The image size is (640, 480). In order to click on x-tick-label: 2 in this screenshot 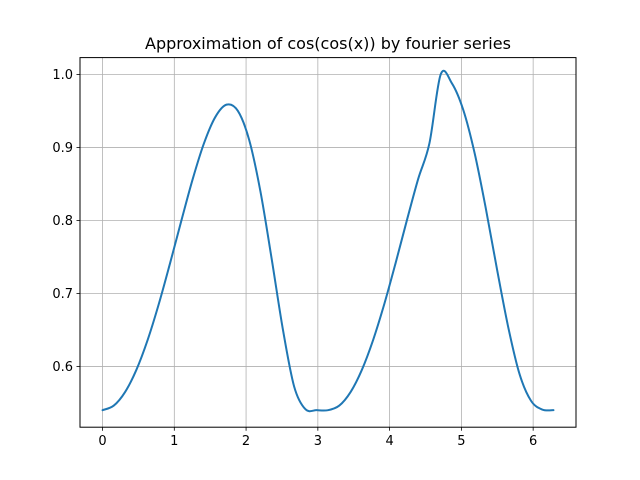, I will do `click(246, 441)`.